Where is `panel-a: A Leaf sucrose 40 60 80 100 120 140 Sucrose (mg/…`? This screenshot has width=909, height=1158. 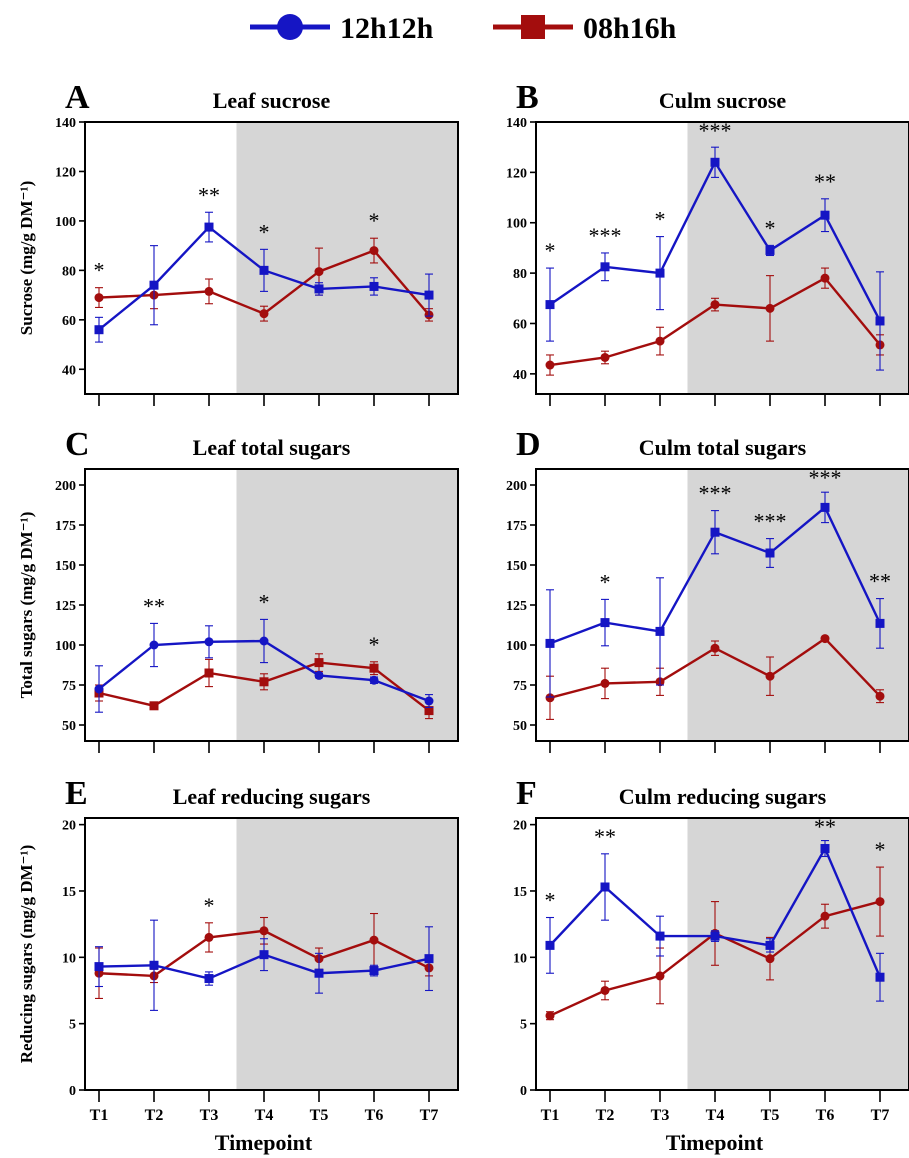 panel-a: A Leaf sucrose 40 60 80 100 120 140 Sucrose (mg/… is located at coordinates (238, 242).